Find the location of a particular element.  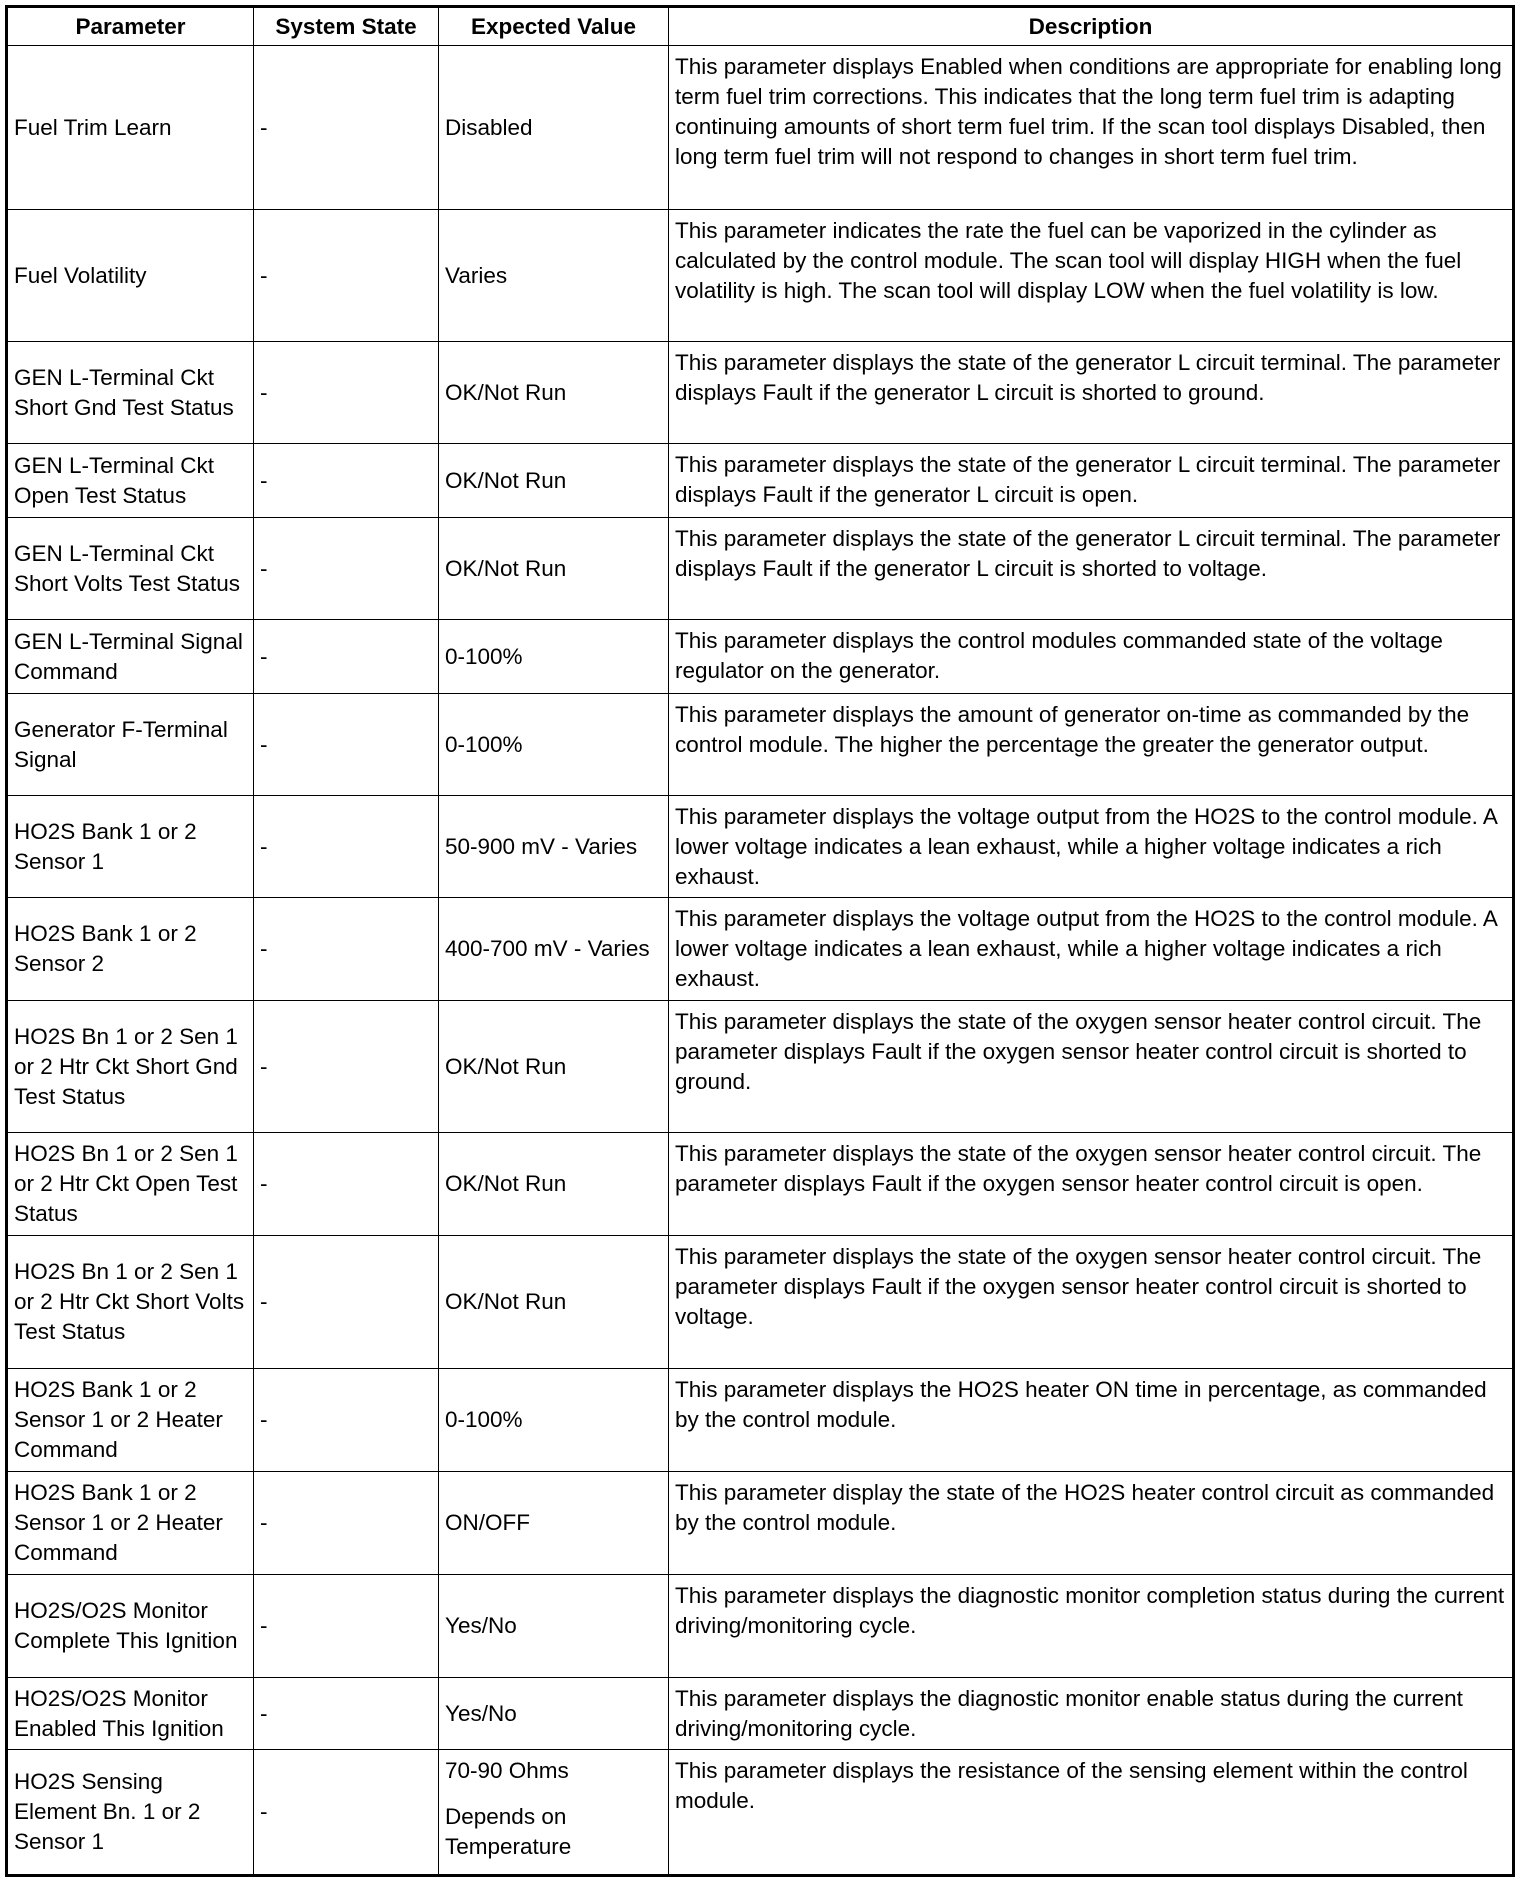

expected-value-text: Depends on Temperature is located at coordinates (508, 1831).